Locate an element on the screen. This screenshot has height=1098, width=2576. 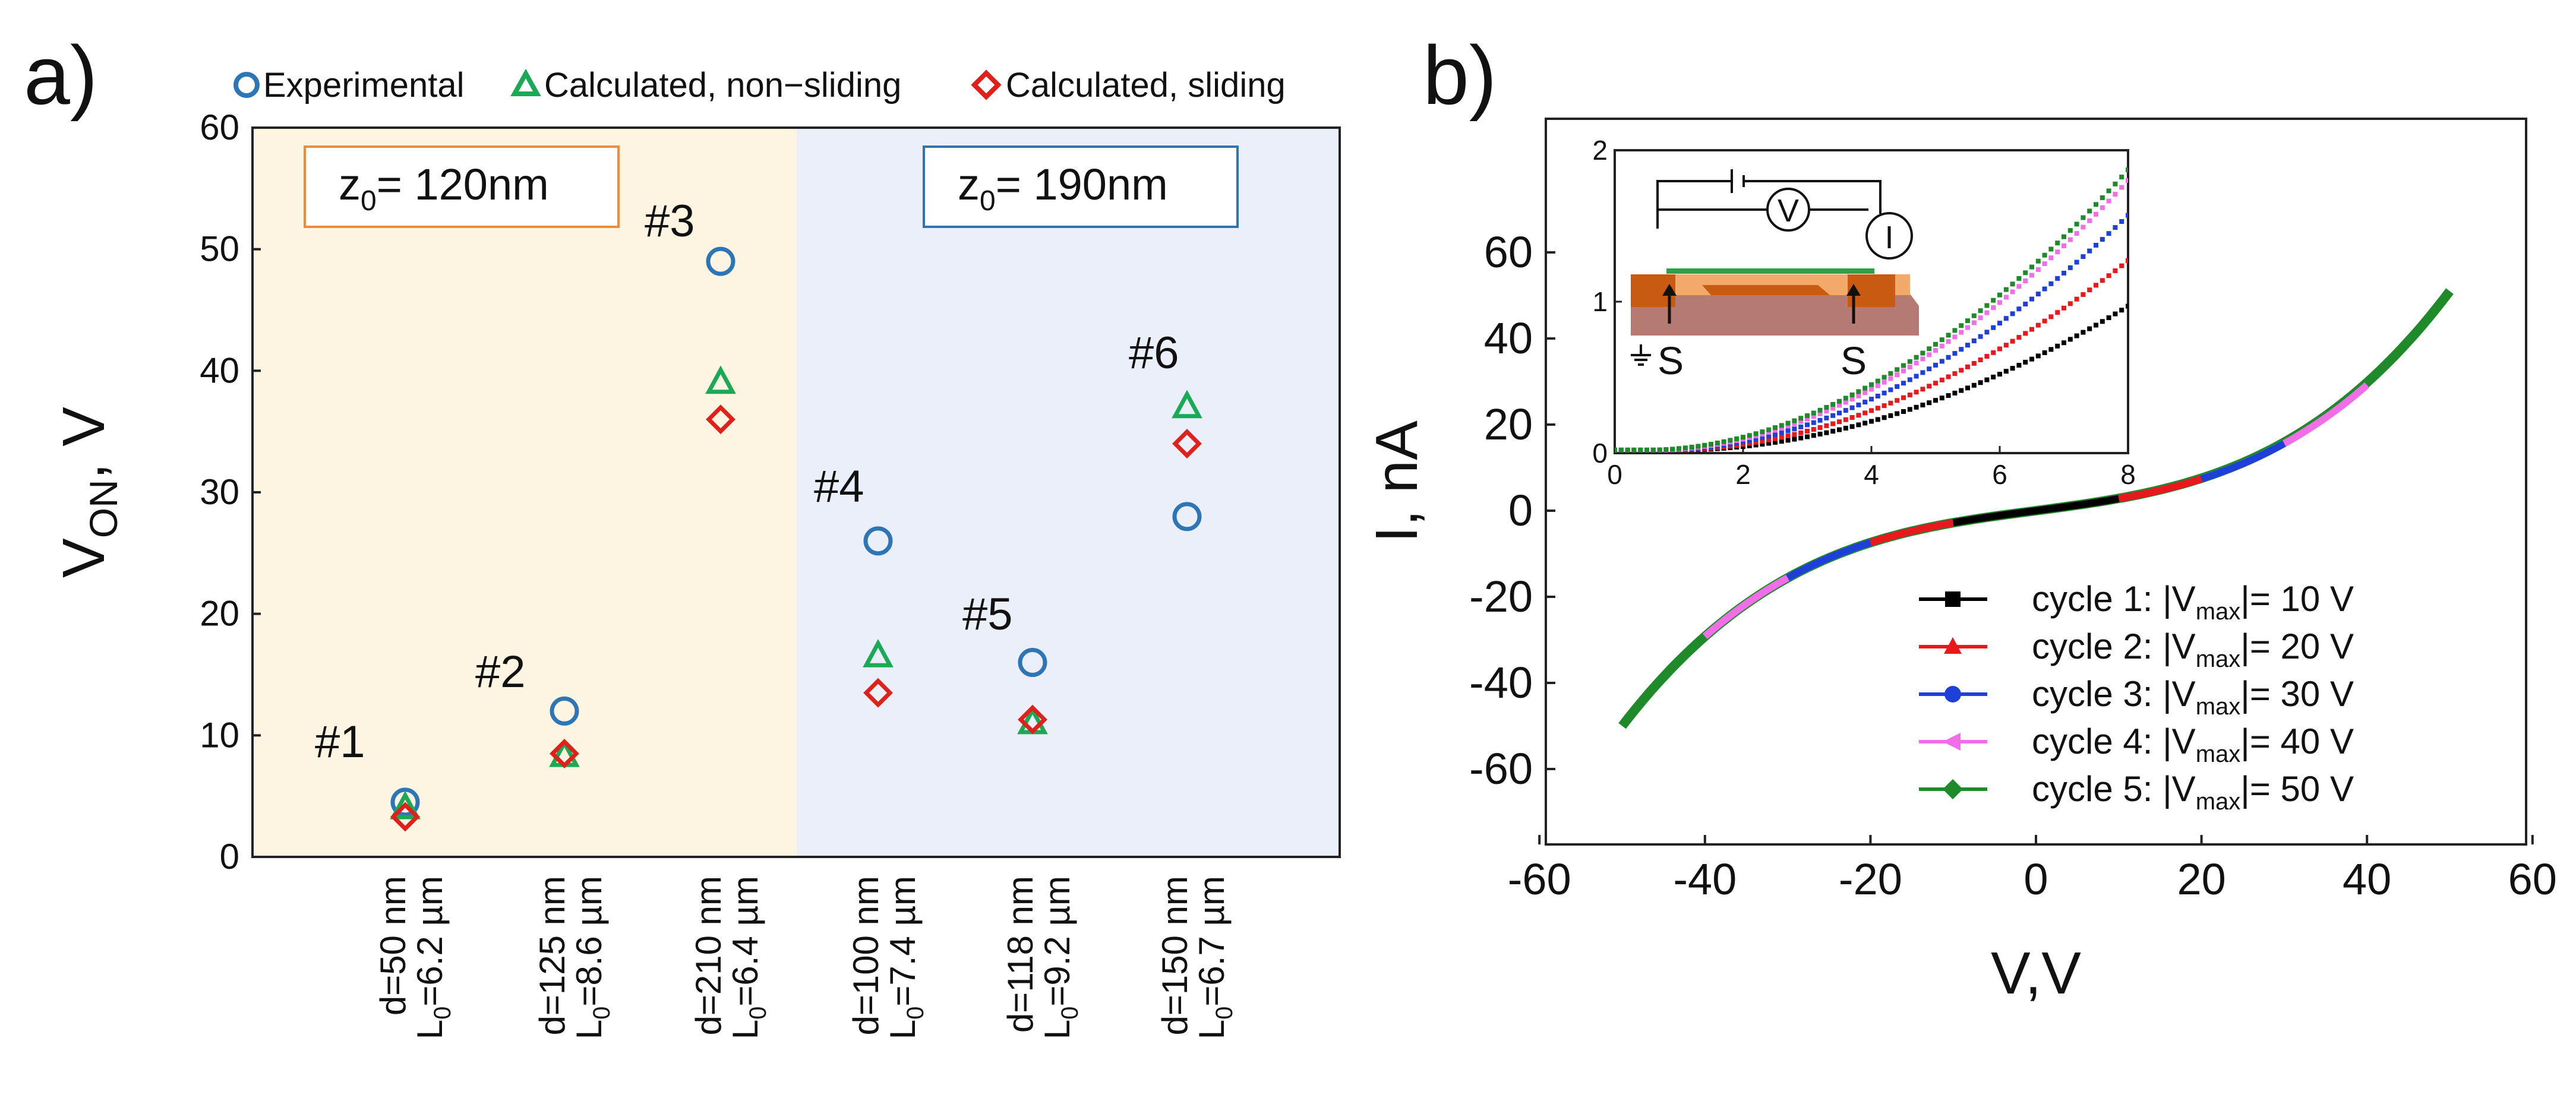
panel-a-y-tick-label: 60 is located at coordinates (219, 127).